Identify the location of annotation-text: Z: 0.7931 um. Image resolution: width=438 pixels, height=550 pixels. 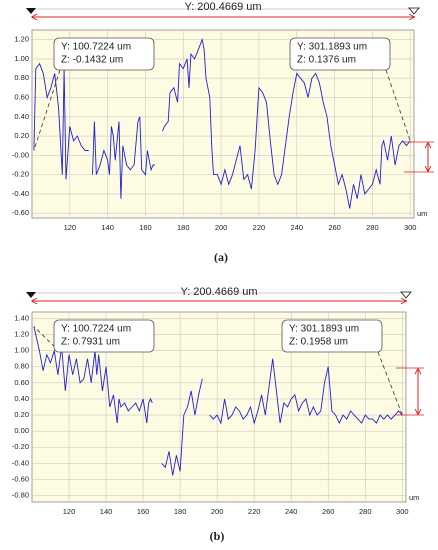
(90, 342).